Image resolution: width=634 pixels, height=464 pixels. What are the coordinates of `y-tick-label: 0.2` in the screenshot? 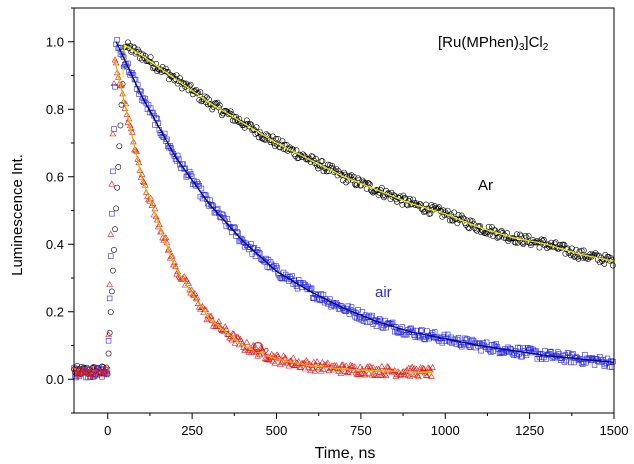 It's located at (55, 311).